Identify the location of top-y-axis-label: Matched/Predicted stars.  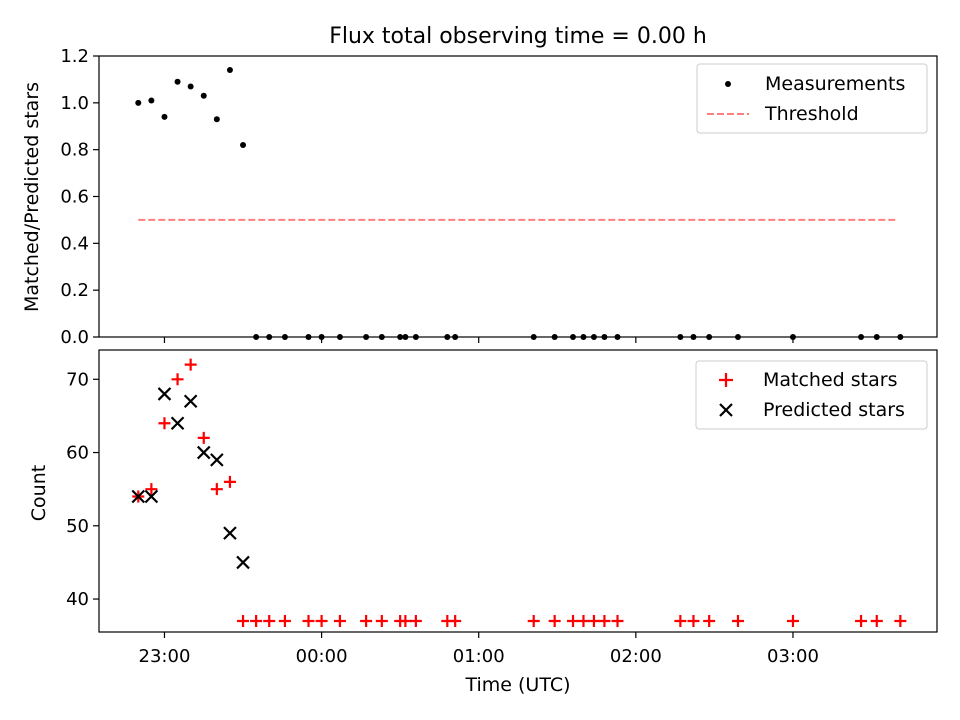
(32, 197).